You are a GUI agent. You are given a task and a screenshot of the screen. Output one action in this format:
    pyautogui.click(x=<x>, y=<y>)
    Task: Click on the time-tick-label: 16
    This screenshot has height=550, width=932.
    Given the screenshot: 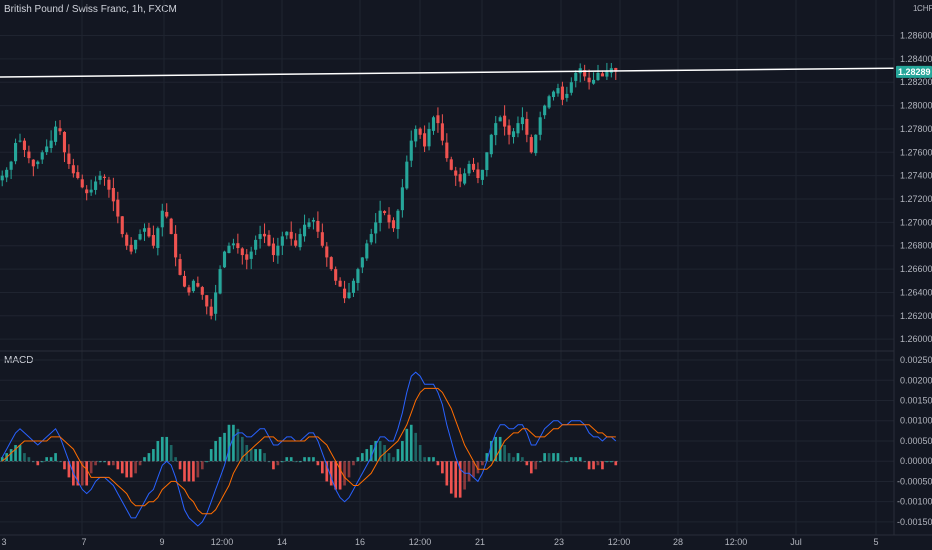 What is the action you would take?
    pyautogui.click(x=360, y=542)
    